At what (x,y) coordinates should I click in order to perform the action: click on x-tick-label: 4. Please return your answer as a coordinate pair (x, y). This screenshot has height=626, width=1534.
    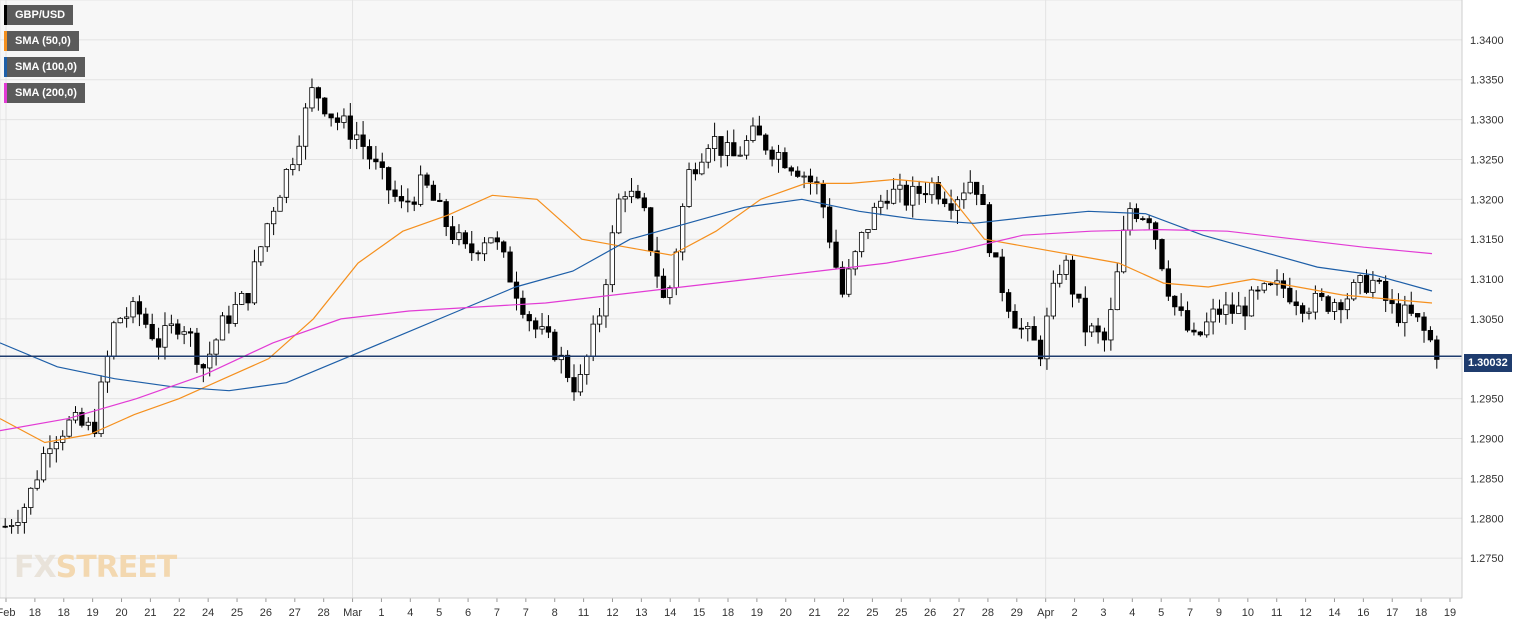
    Looking at the image, I should click on (410, 613).